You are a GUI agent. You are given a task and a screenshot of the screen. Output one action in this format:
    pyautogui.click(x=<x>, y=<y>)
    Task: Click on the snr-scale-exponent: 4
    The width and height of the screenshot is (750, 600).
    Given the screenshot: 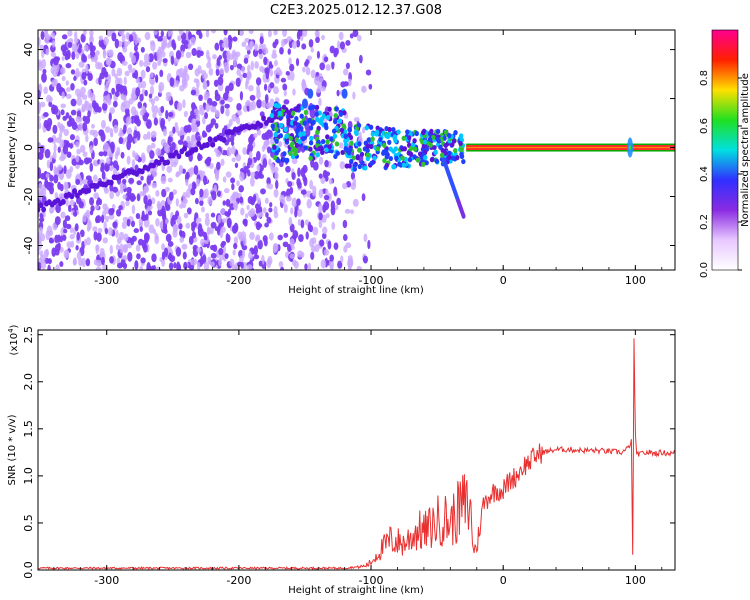 What is the action you would take?
    pyautogui.click(x=11, y=330)
    